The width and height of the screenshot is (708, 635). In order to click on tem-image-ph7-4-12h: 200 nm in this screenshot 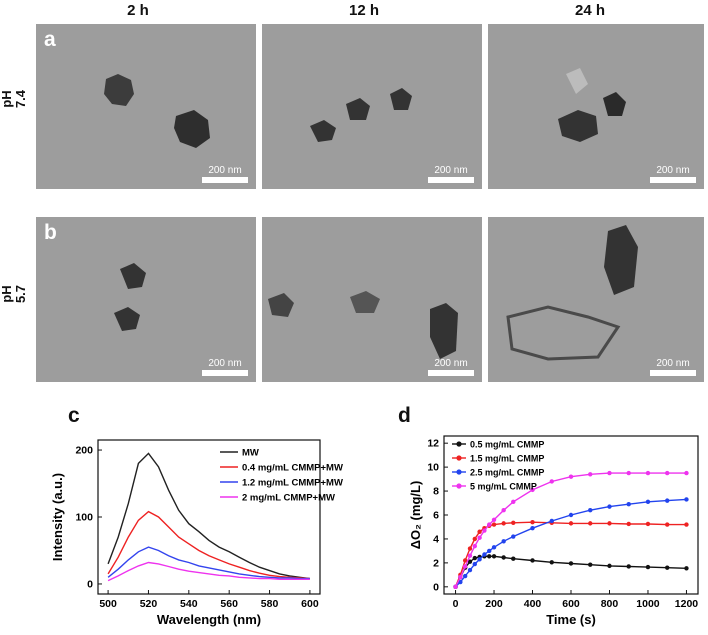, I will do `click(372, 106)`.